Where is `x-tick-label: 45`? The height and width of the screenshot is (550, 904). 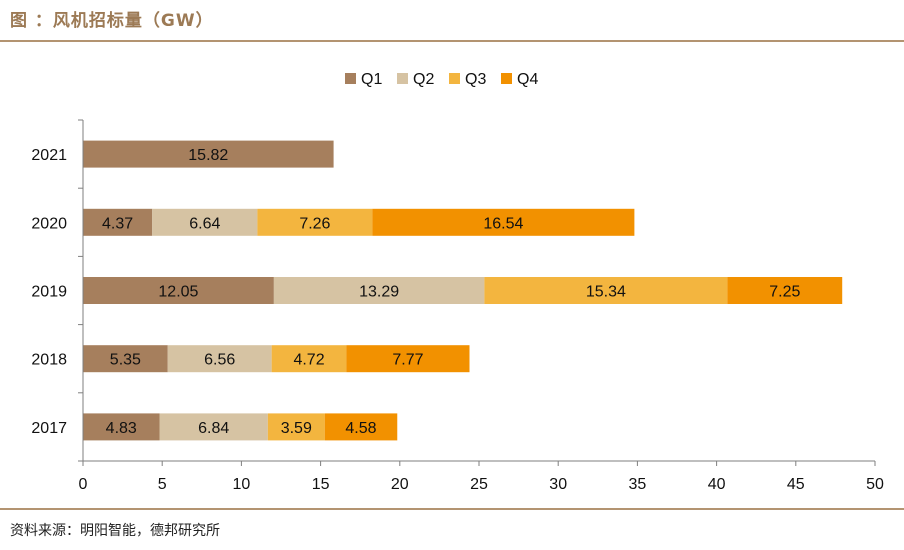
x-tick-label: 45 is located at coordinates (796, 484).